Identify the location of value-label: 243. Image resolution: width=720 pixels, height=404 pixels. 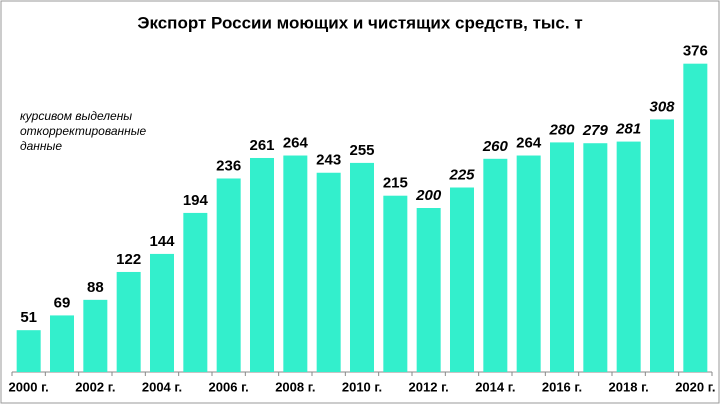
(328, 160).